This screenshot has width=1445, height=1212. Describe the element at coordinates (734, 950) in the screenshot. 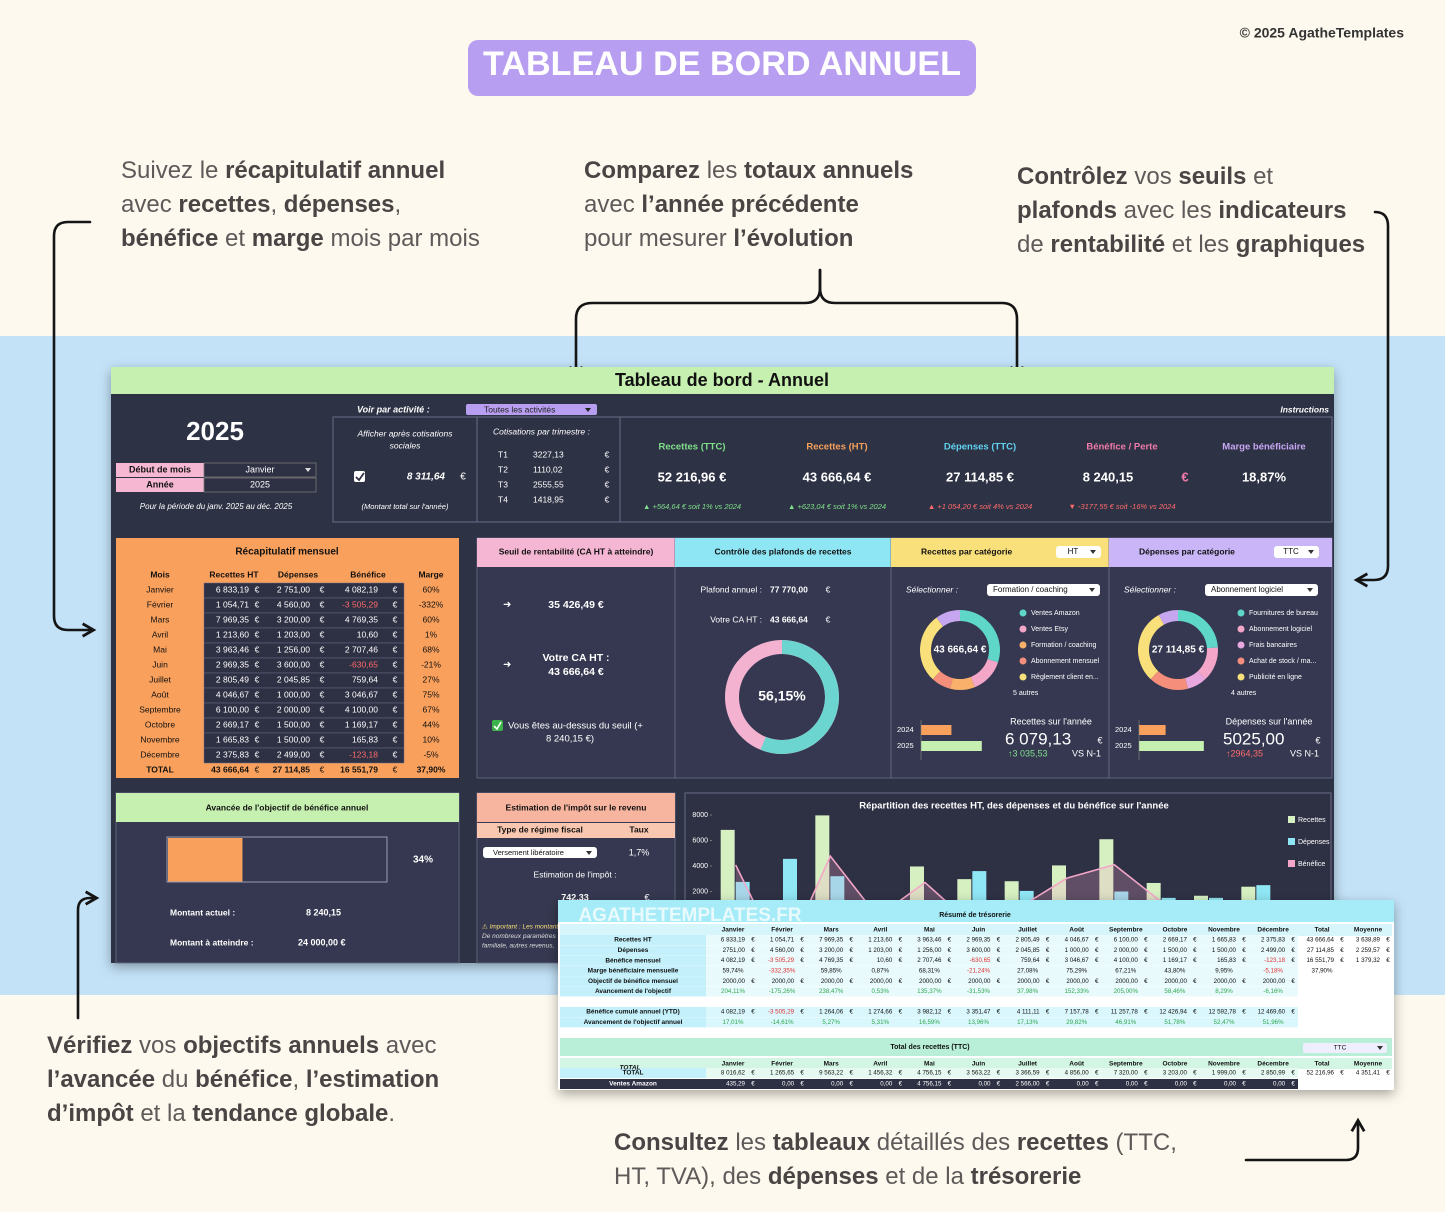

I see `cell: 2751,00` at that location.